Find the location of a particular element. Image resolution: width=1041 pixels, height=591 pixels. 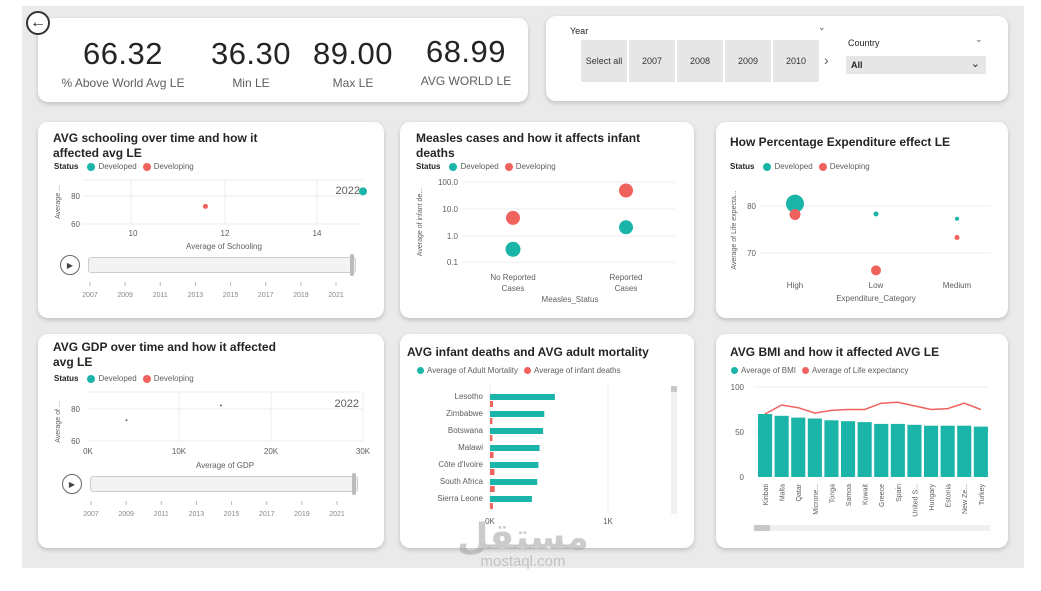

legend-le-label: Average of Life expectancy is located at coordinates (860, 370).